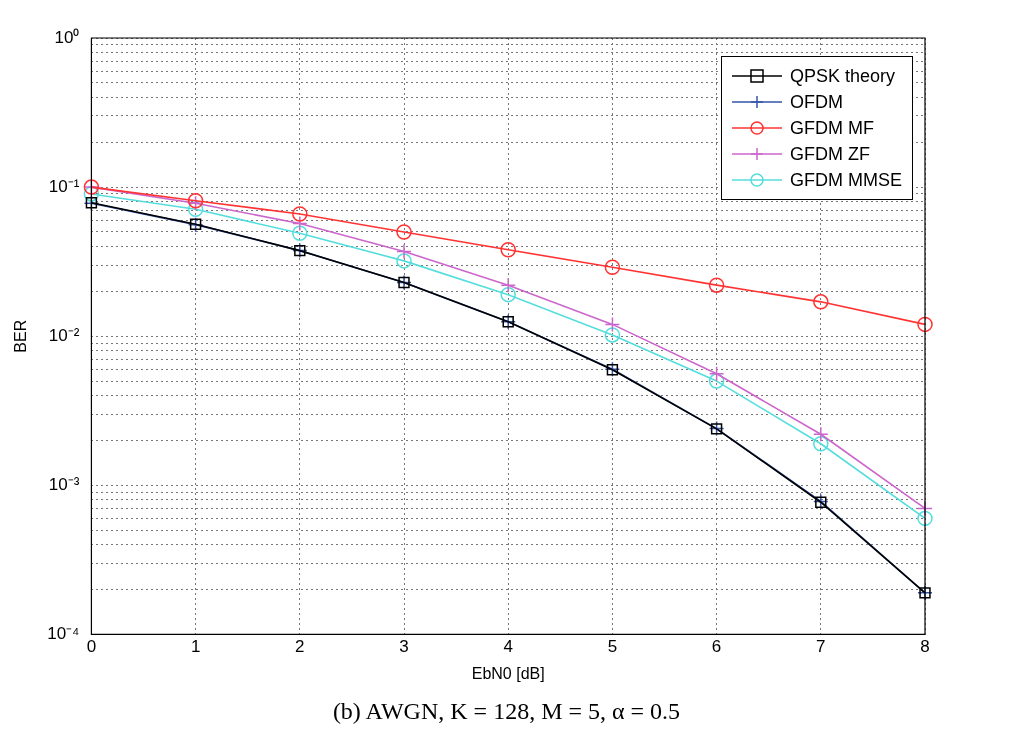  I want to click on legend-label: GFDM ZF, so click(830, 154).